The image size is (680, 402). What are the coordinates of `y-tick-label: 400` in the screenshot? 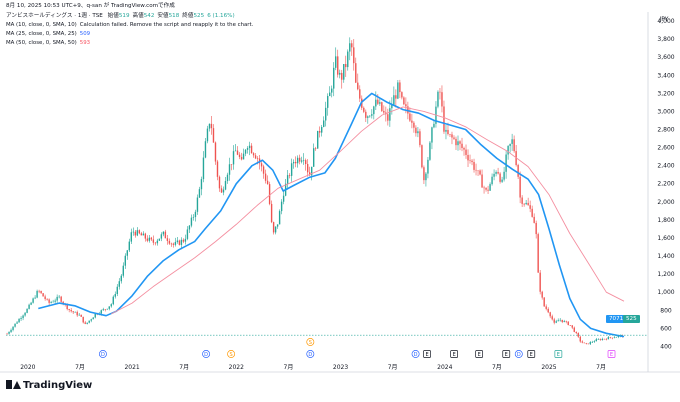 It's located at (666, 346).